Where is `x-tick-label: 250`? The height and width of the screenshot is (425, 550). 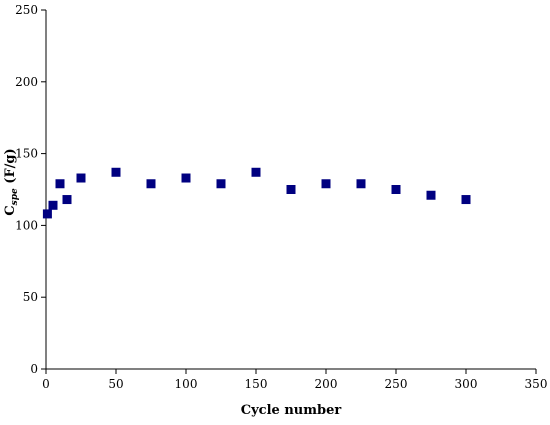 x-tick-label: 250 is located at coordinates (396, 384).